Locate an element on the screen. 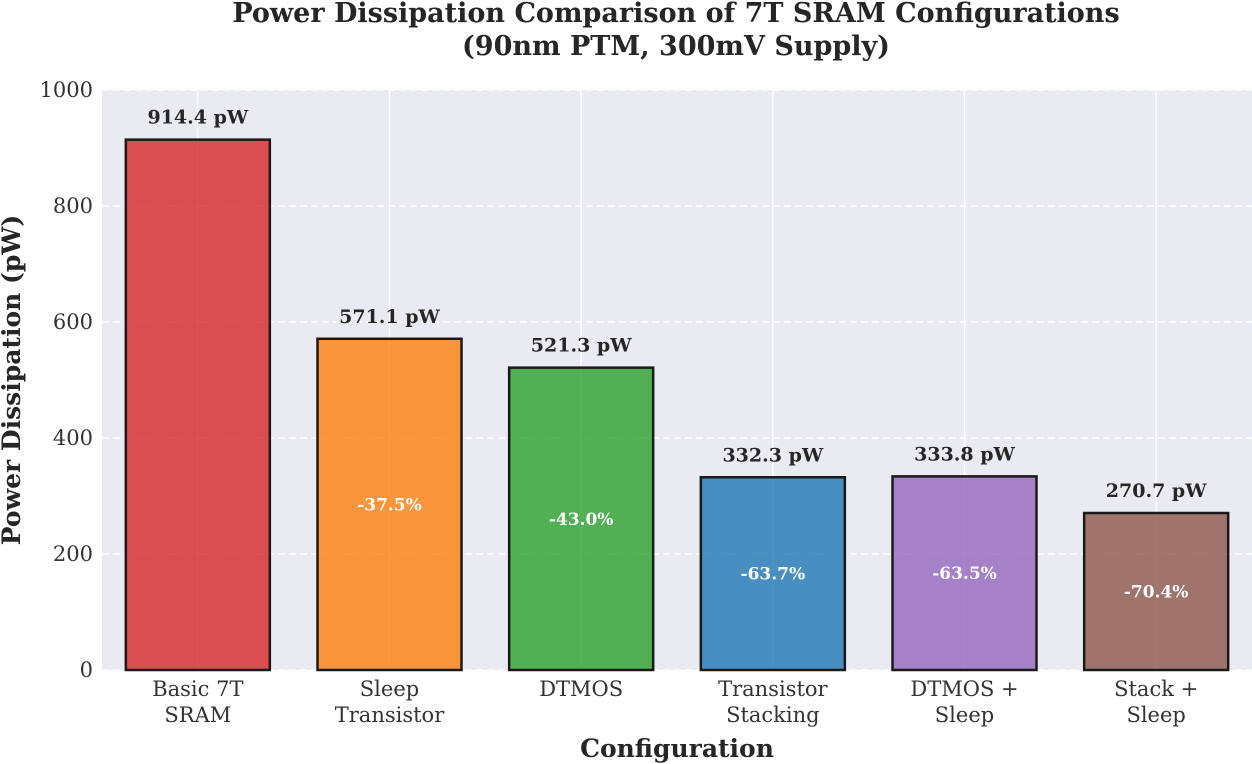 Image resolution: width=1252 pixels, height=764 pixels. bar-reduction-label: -37.5% is located at coordinates (389, 505).